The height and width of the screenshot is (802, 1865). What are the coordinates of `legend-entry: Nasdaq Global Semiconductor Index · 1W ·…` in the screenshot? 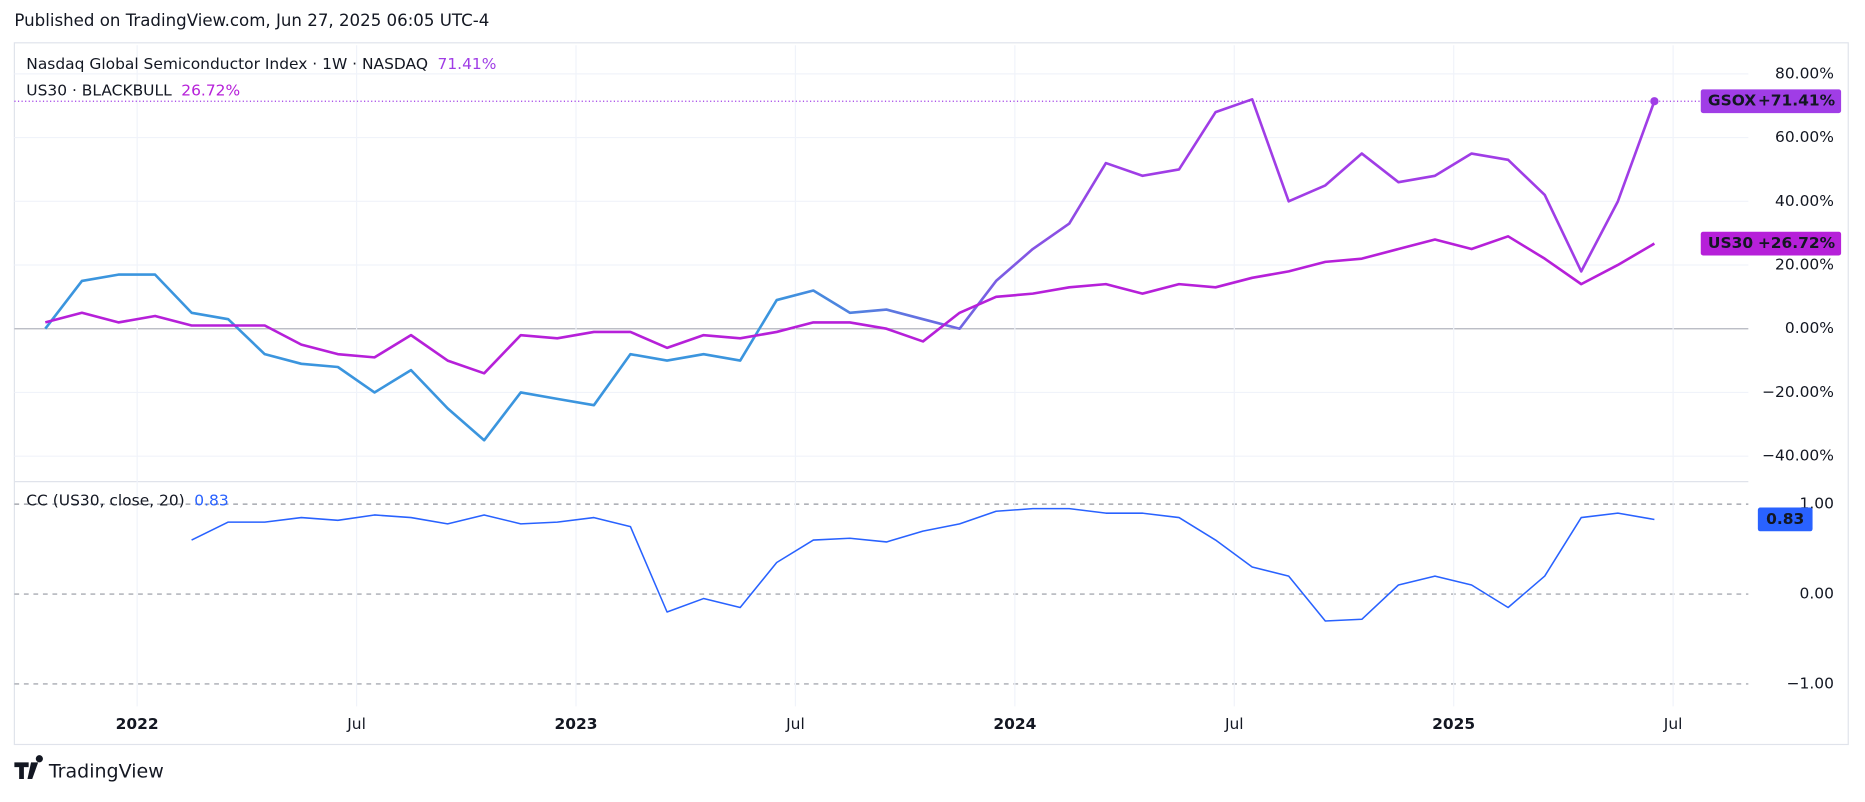 It's located at (261, 64).